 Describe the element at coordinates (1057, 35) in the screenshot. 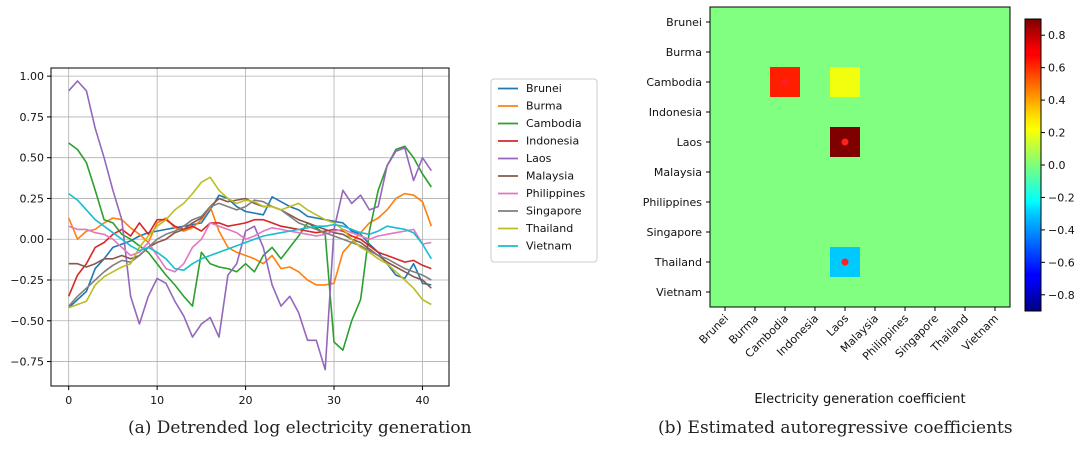

I see `colorbar-tick-label: 0.8` at that location.